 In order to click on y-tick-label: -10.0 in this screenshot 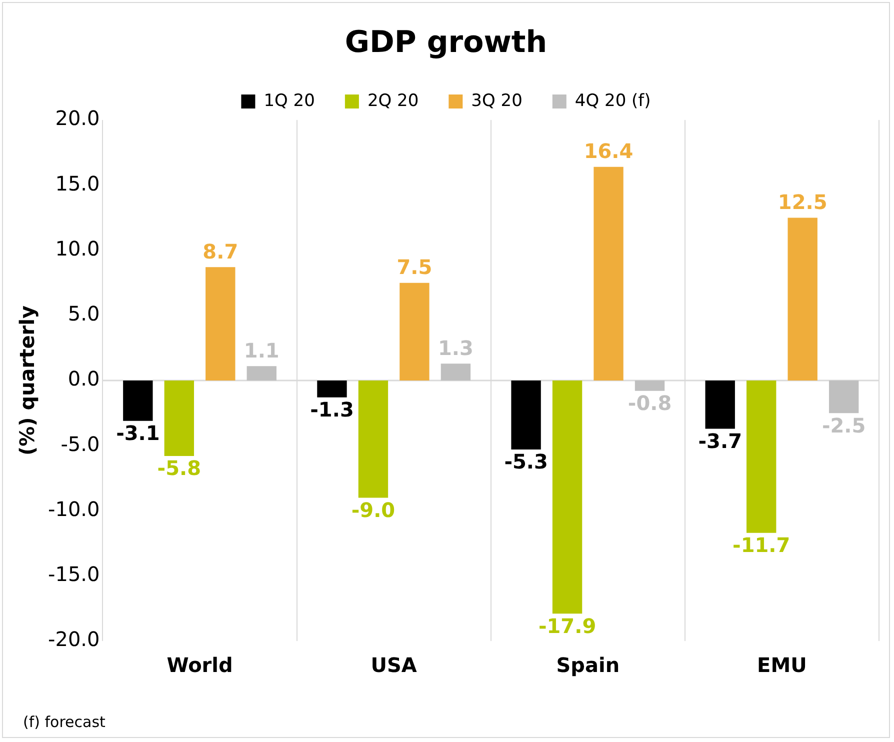, I will do `click(74, 508)`.